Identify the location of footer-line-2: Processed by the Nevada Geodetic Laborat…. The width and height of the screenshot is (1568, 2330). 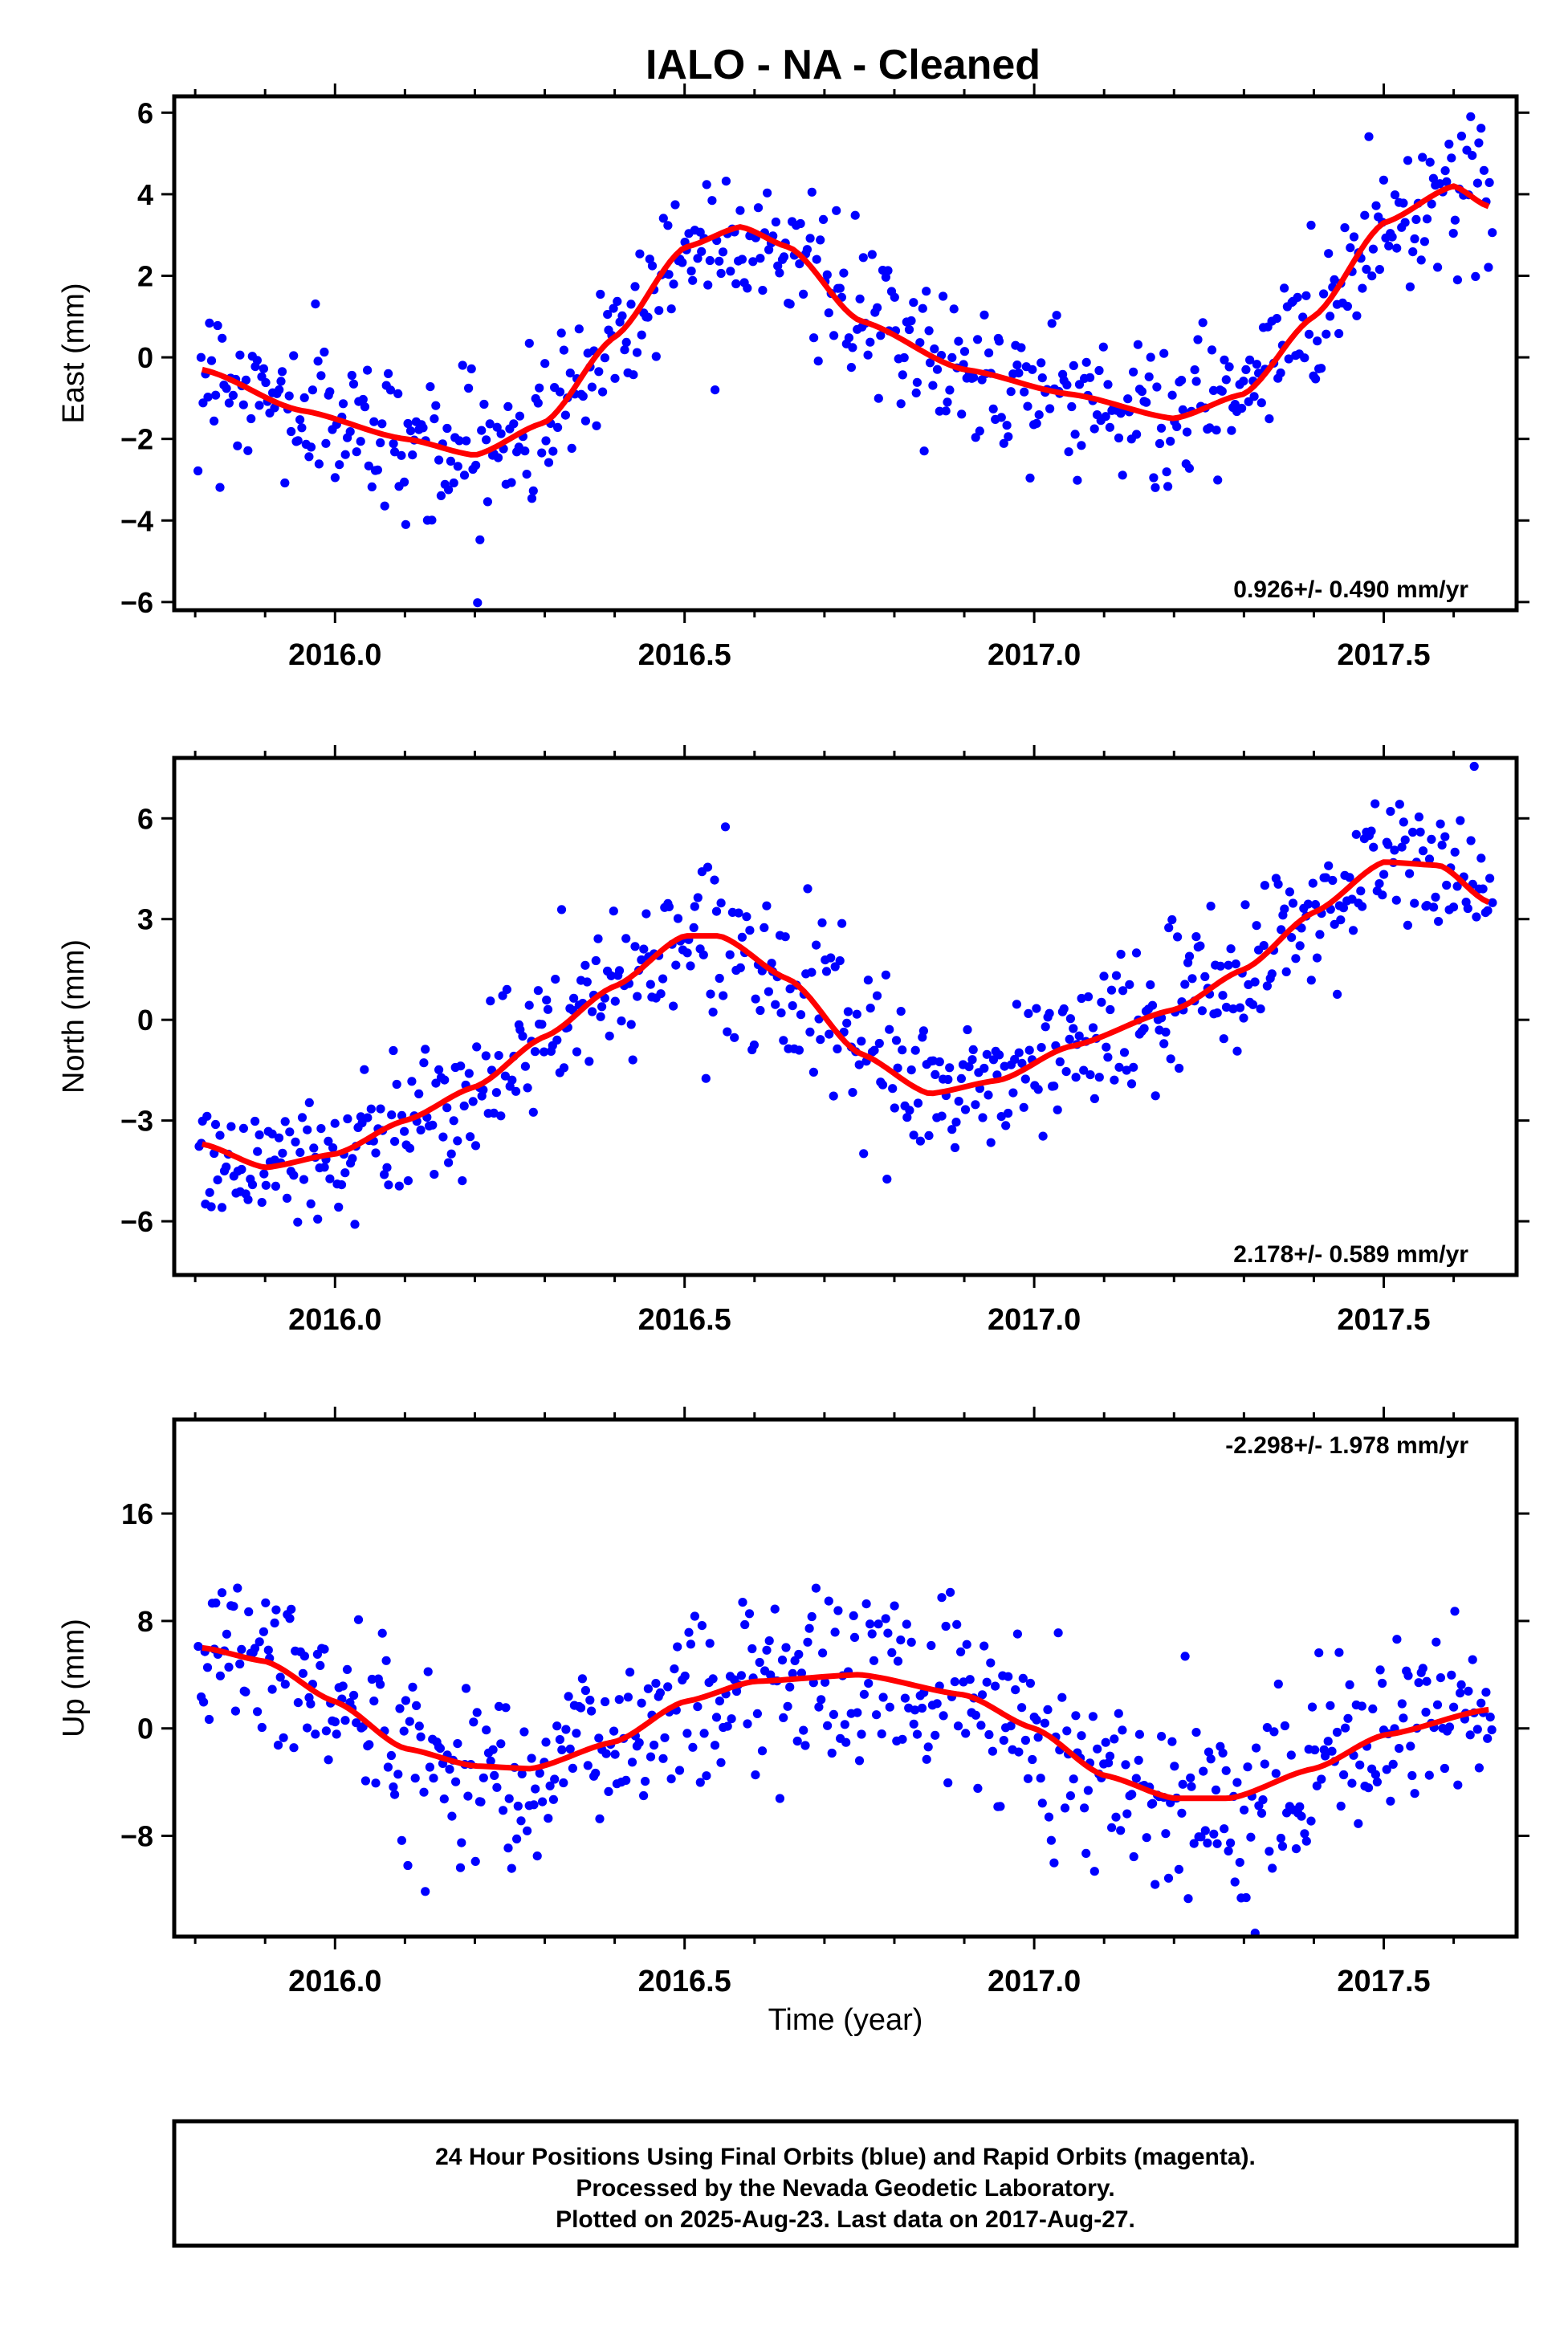
(845, 2188).